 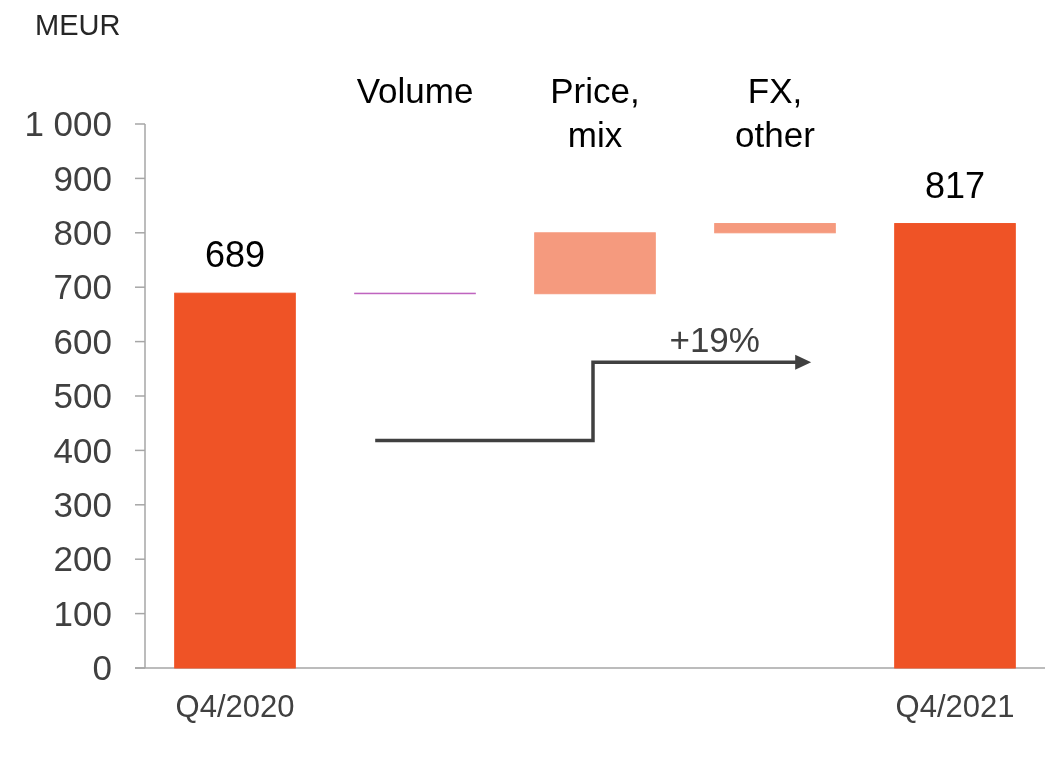 I want to click on x-tick-label: Q4/2020, so click(x=235, y=706).